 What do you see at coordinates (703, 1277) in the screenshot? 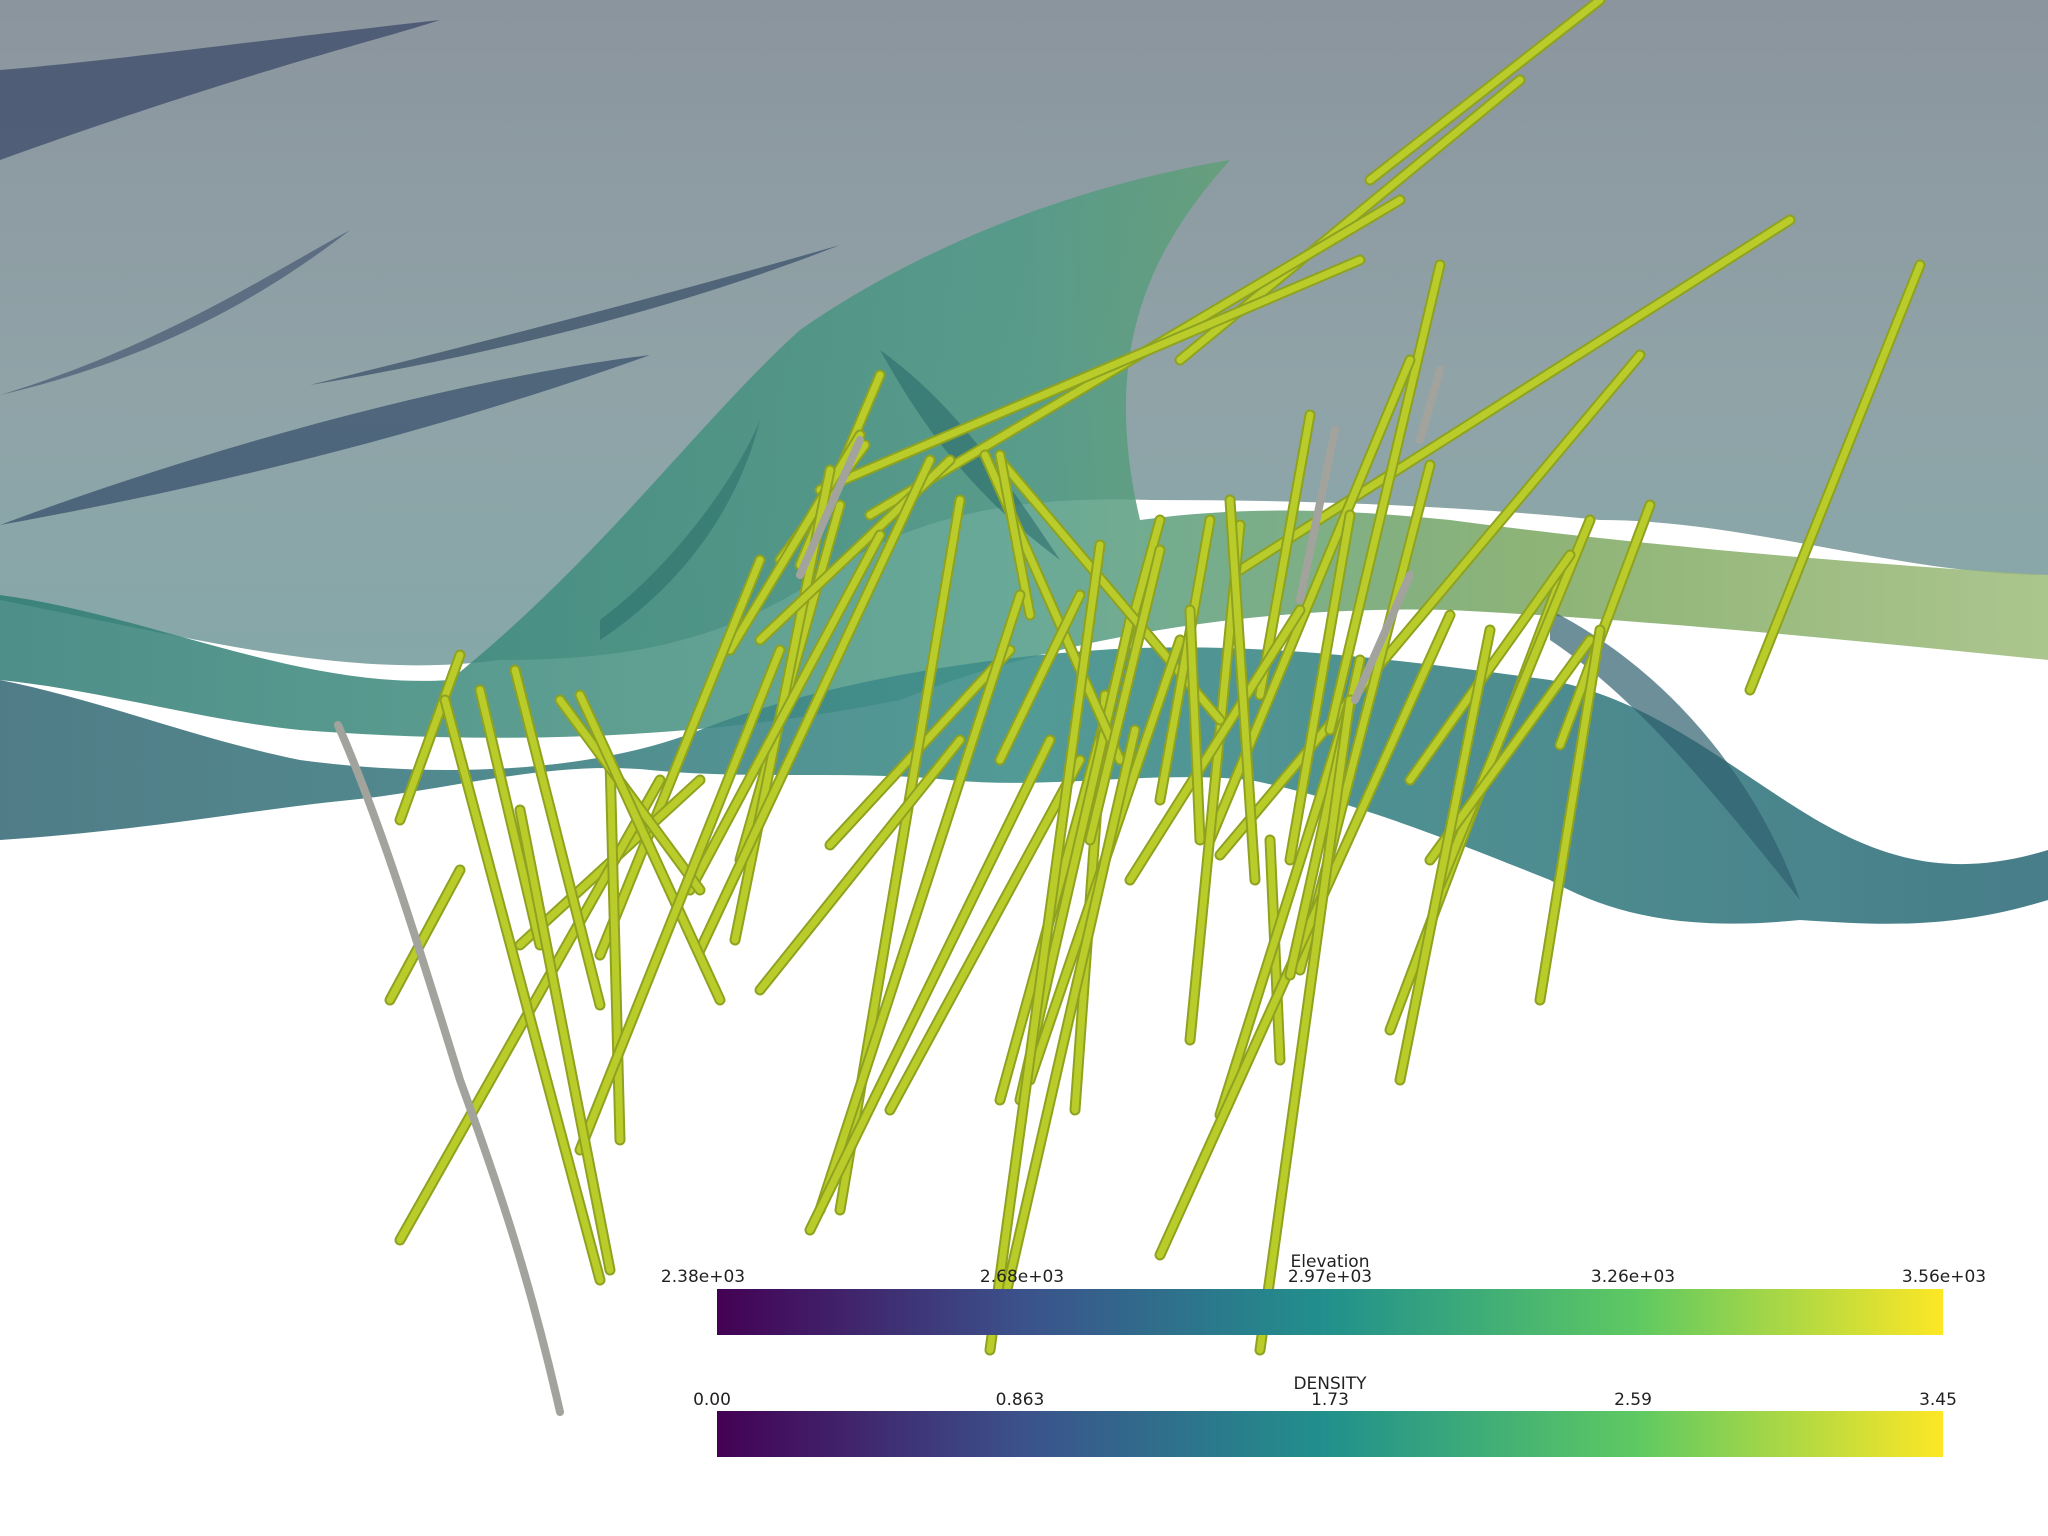
I see `colorbar-tick-label: 2.38e+03` at bounding box center [703, 1277].